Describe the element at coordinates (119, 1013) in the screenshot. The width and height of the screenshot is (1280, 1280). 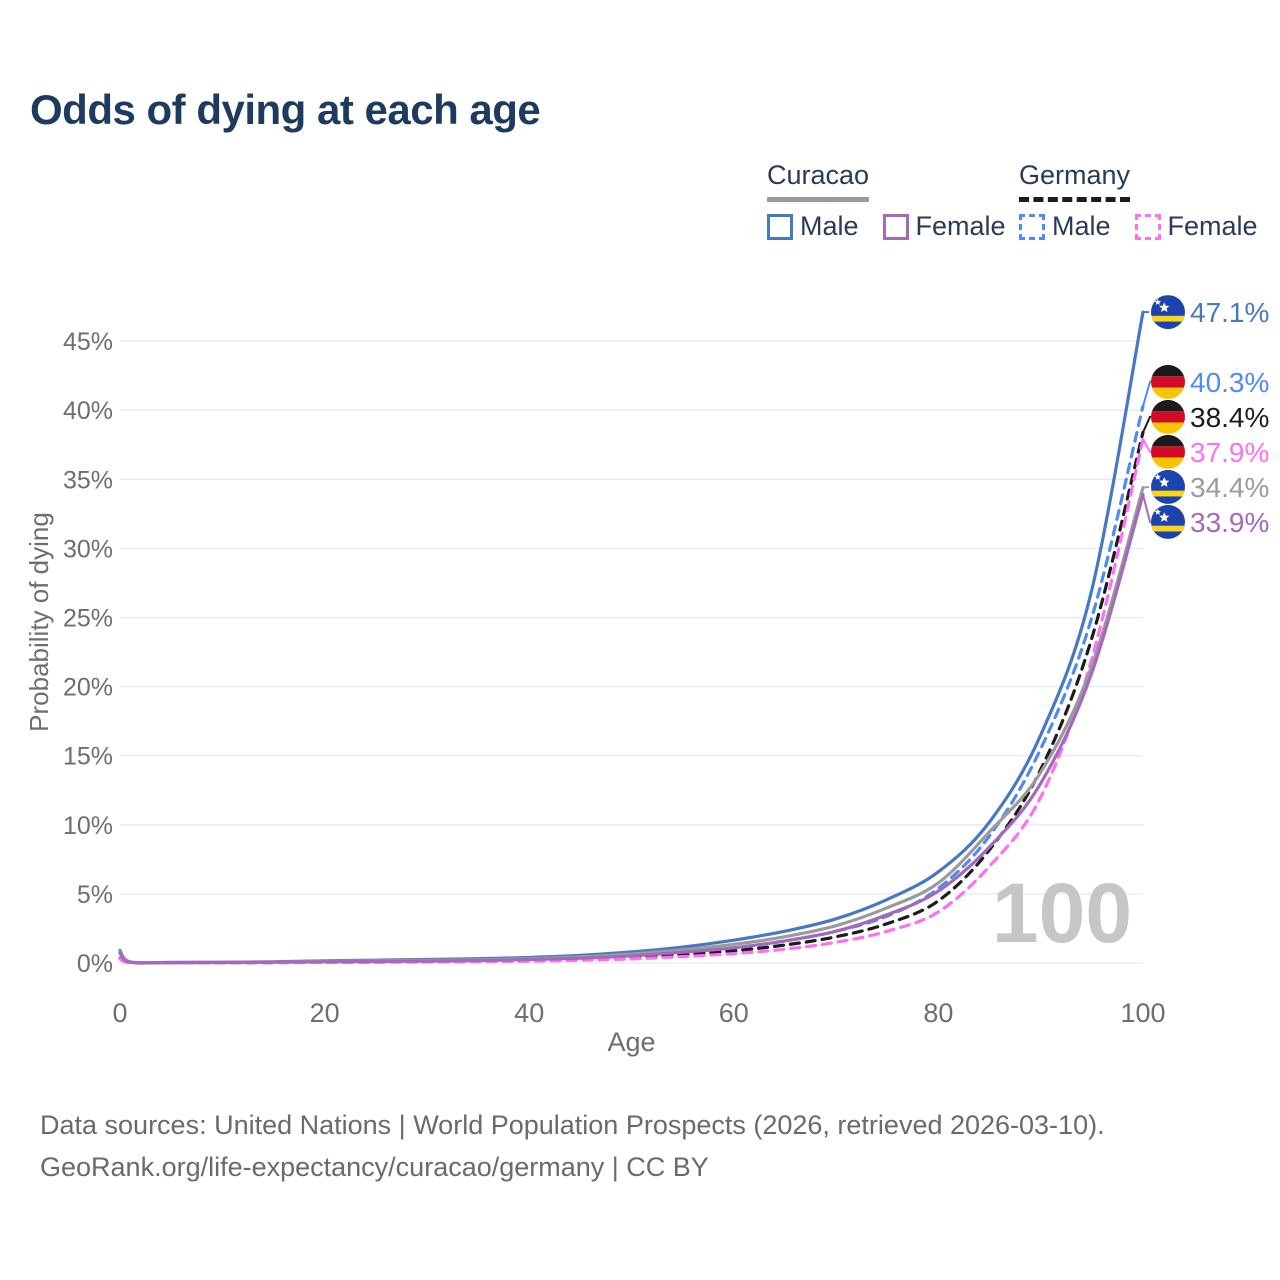
I see `x-tick-label: 0` at that location.